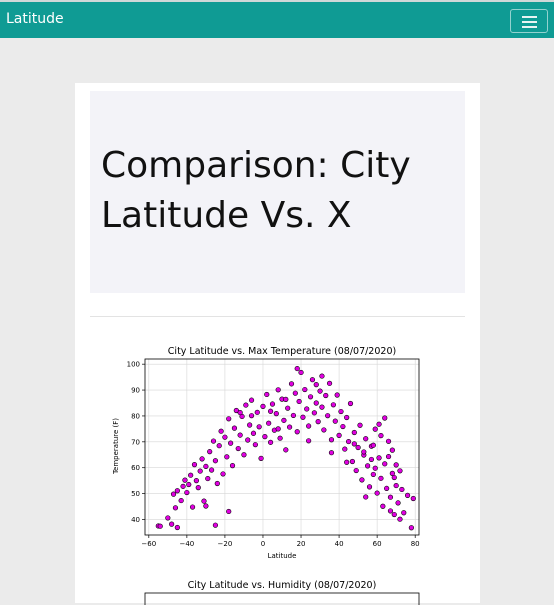 This screenshot has width=554, height=605. Describe the element at coordinates (186, 544) in the screenshot. I see `x-tick-label: −40` at that location.